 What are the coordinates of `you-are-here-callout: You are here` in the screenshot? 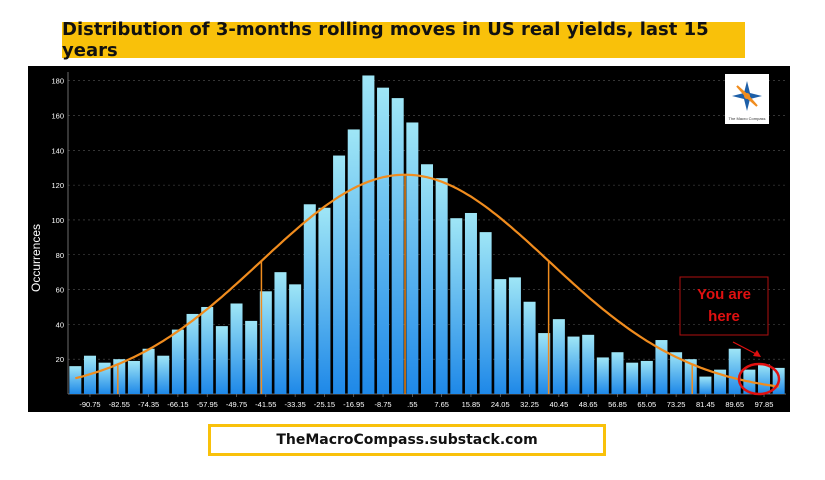 It's located at (730, 336).